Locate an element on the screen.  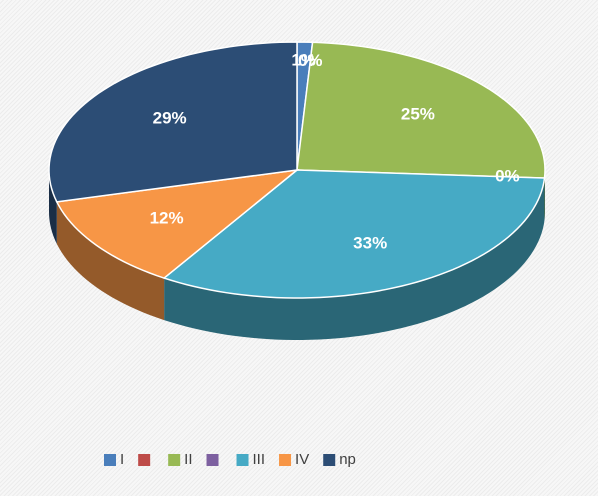
legend-label: II is located at coordinates (188, 459).